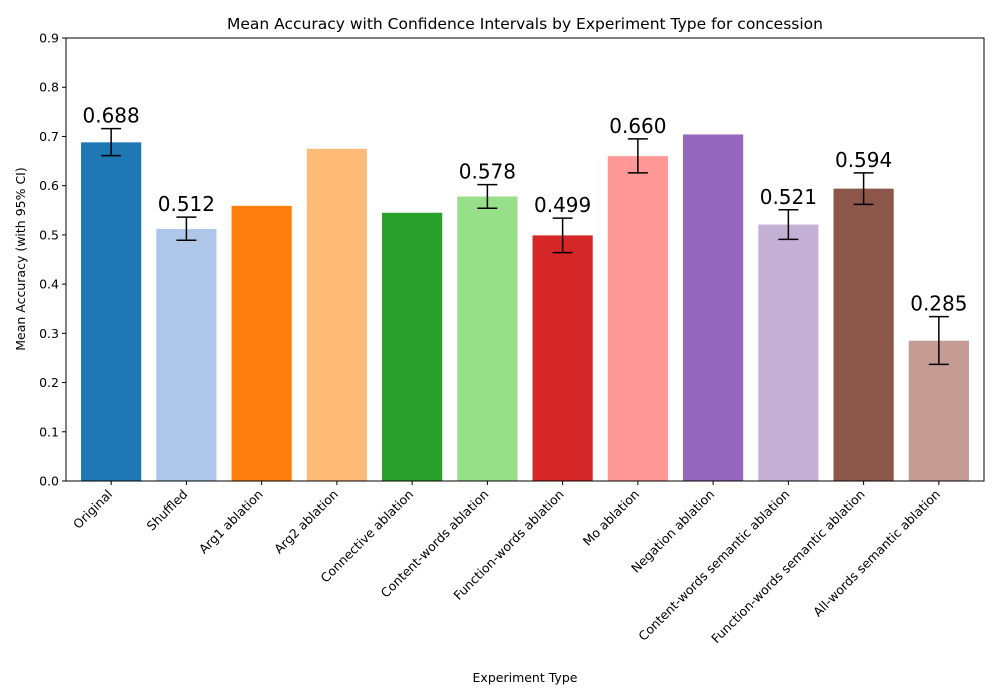 Image resolution: width=1000 pixels, height=700 pixels. I want to click on x-tick-label: All-words semantic ablation, so click(876, 553).